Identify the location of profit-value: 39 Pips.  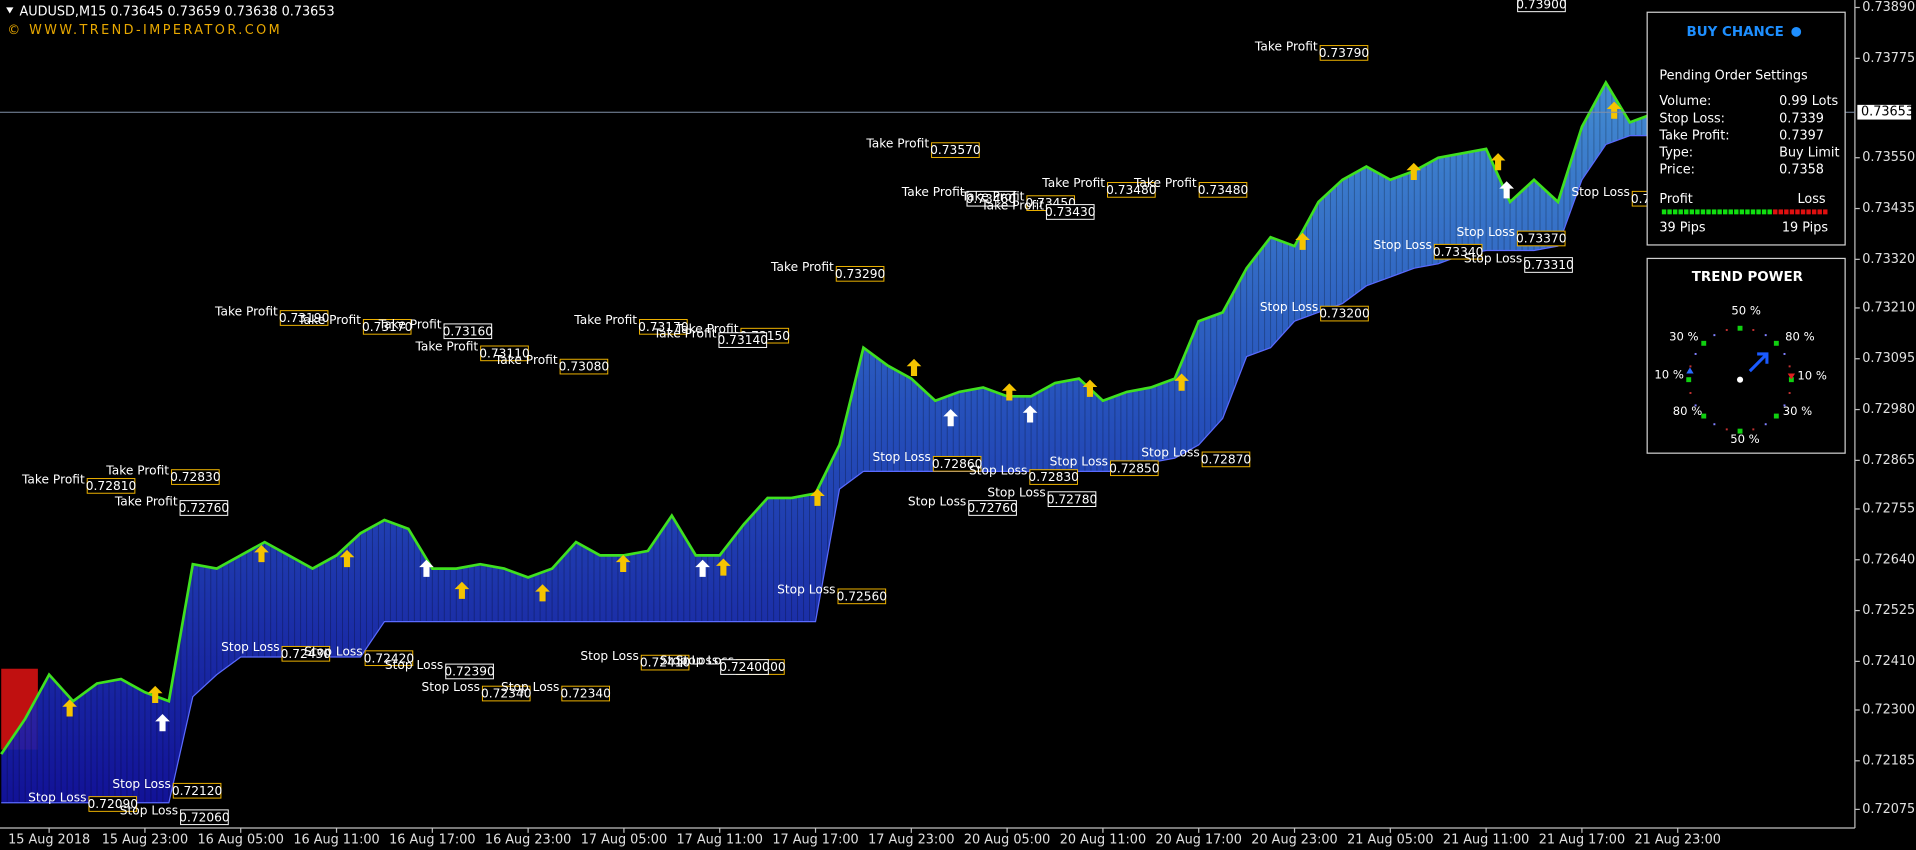
(1682, 227).